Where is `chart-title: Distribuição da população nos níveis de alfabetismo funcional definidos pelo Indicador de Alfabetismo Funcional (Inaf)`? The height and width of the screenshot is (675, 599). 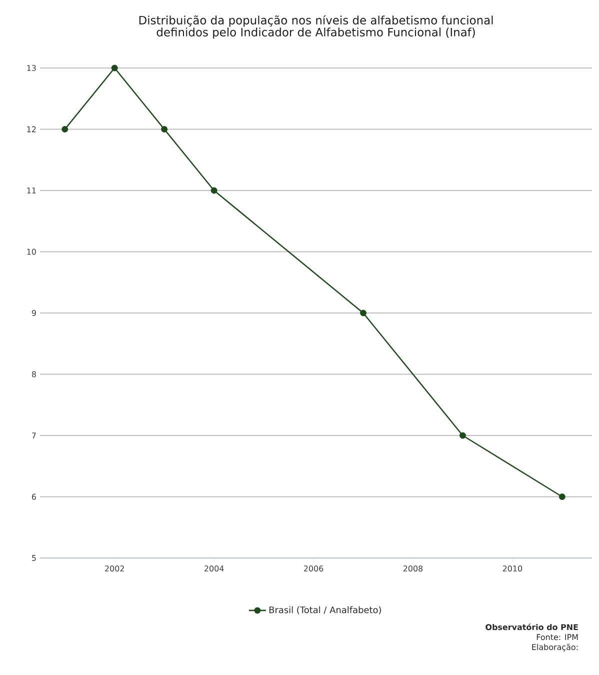 chart-title: Distribuição da população nos níveis de alfabetismo funcional definidos pelo Indicador de Alfabetismo Funcional (Inaf) is located at coordinates (316, 27).